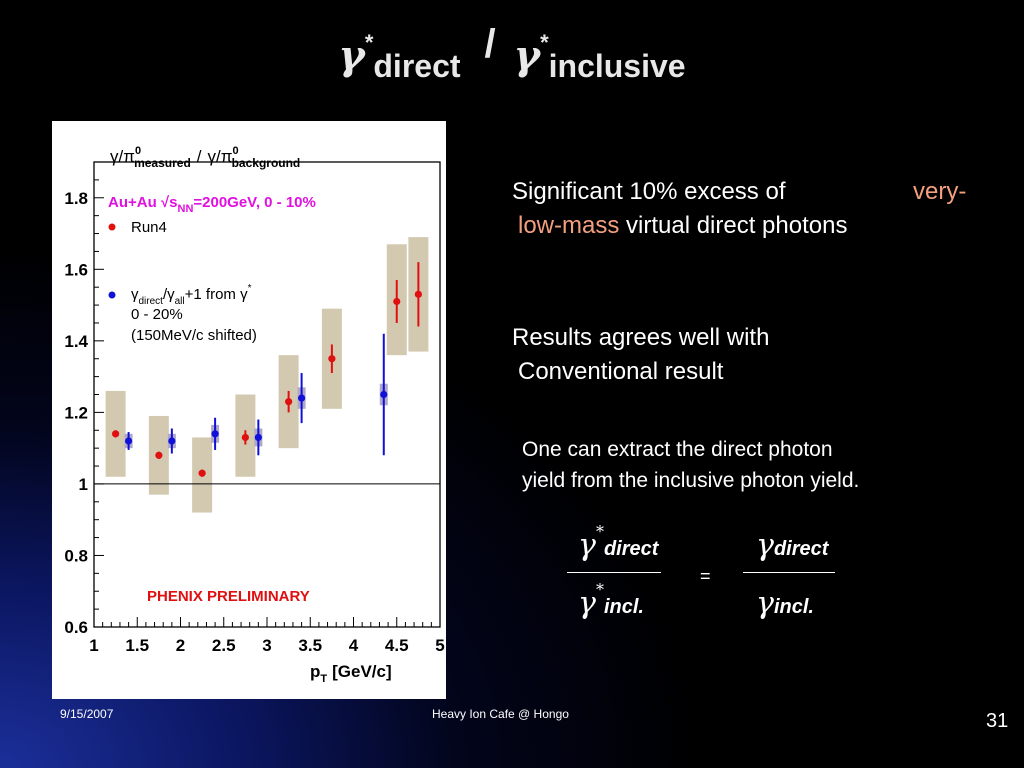 This screenshot has width=1024, height=768. I want to click on note-excess-text2: virtual direct photons, so click(737, 225).